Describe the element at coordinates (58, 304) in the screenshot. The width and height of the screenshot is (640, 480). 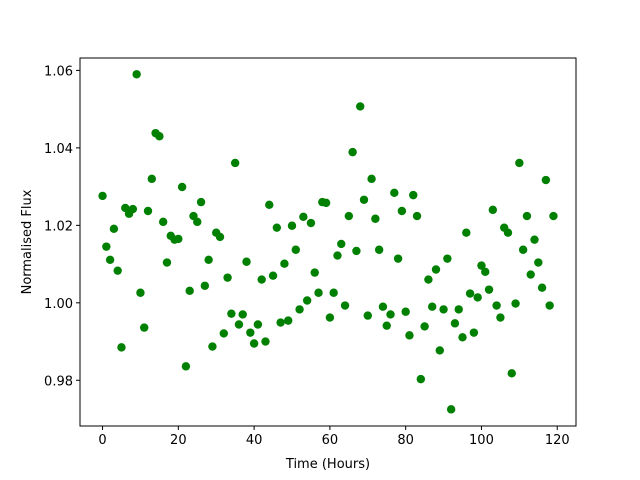
I see `y-tick-label: 1.00` at that location.